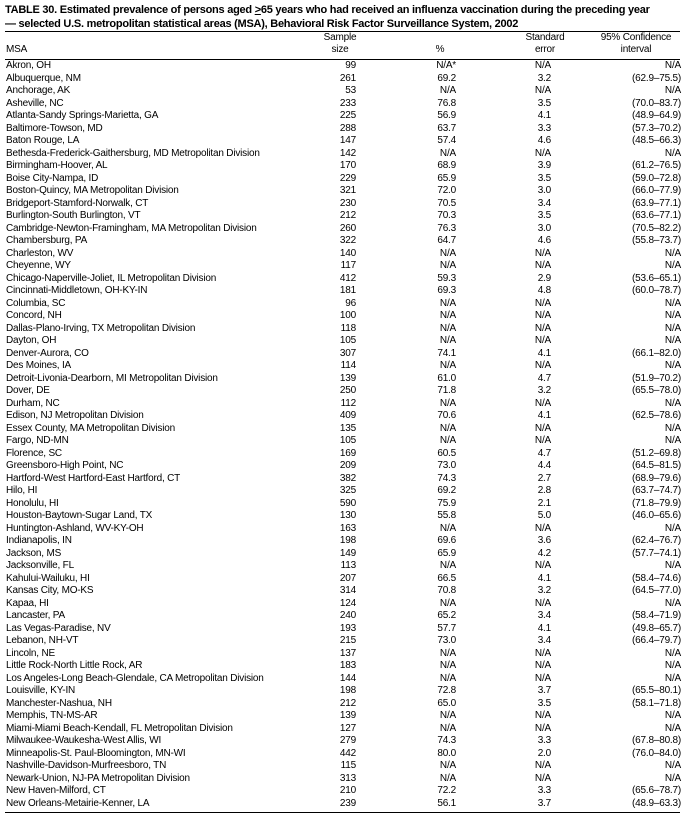 This screenshot has width=683, height=815. Describe the element at coordinates (343, 366) in the screenshot. I see `table-row: Des Moines, IA 114 N/A N/A N/A` at that location.